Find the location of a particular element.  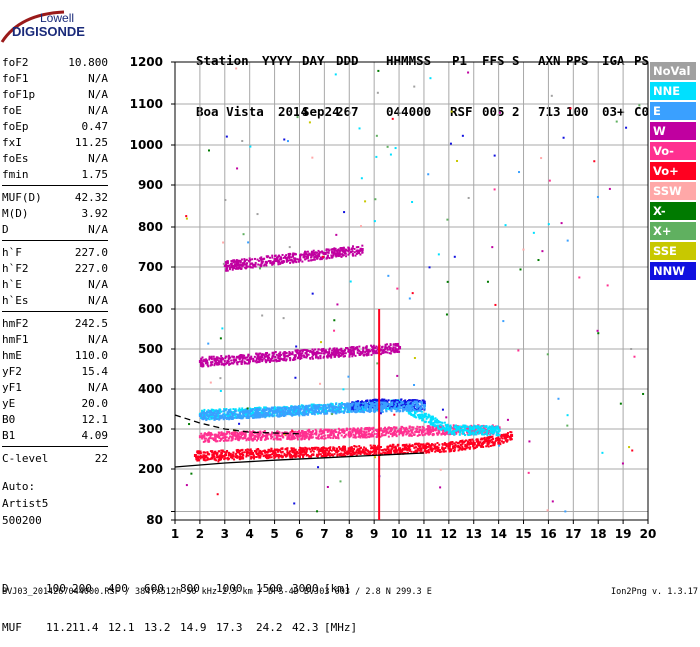

x-tick-label: 10 is located at coordinates (399, 534).